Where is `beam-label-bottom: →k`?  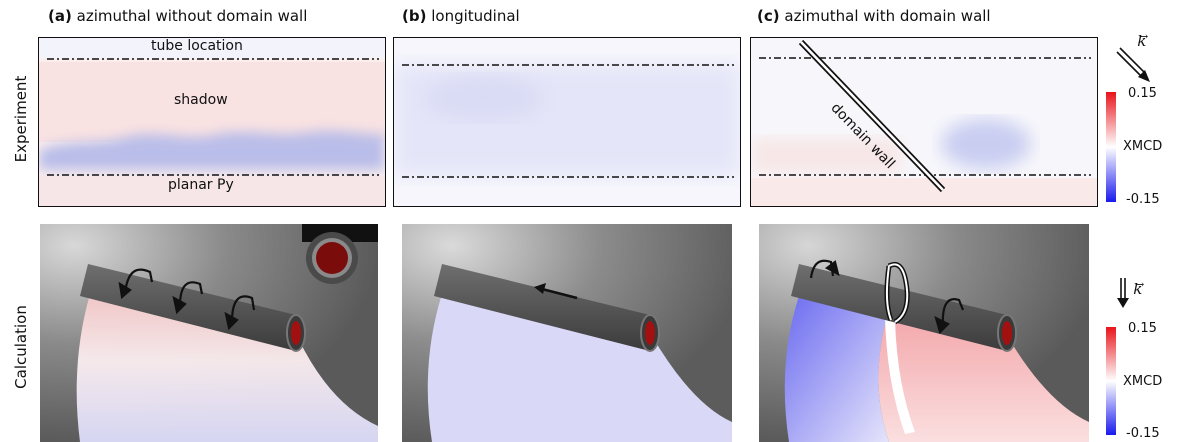
beam-label-bottom: →k is located at coordinates (1139, 288).